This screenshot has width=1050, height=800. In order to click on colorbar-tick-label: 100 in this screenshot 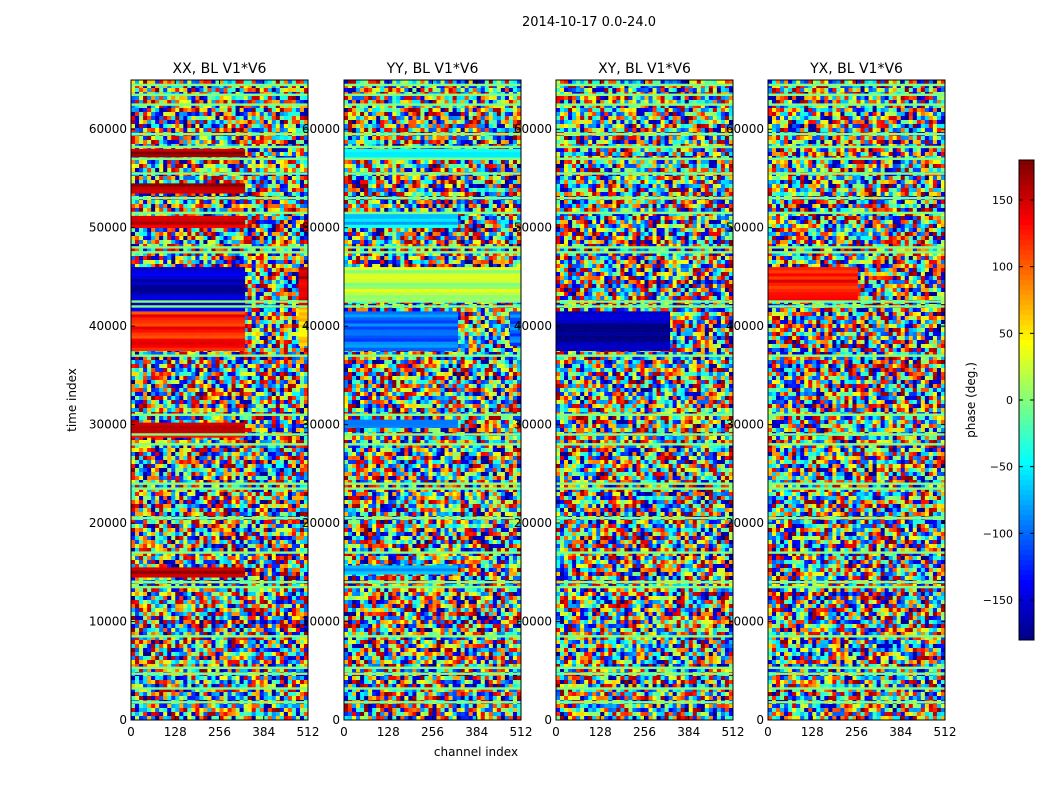, I will do `click(1002, 267)`.